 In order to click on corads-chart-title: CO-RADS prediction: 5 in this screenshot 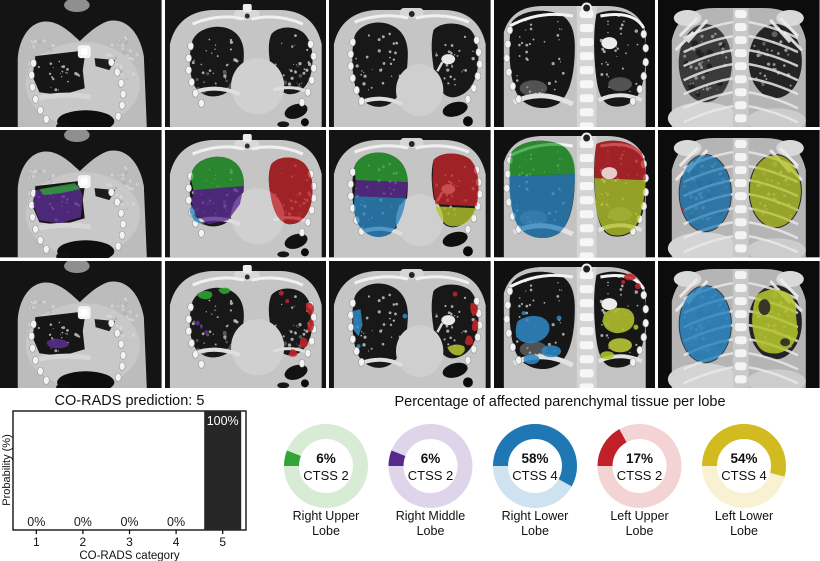, I will do `click(130, 401)`.